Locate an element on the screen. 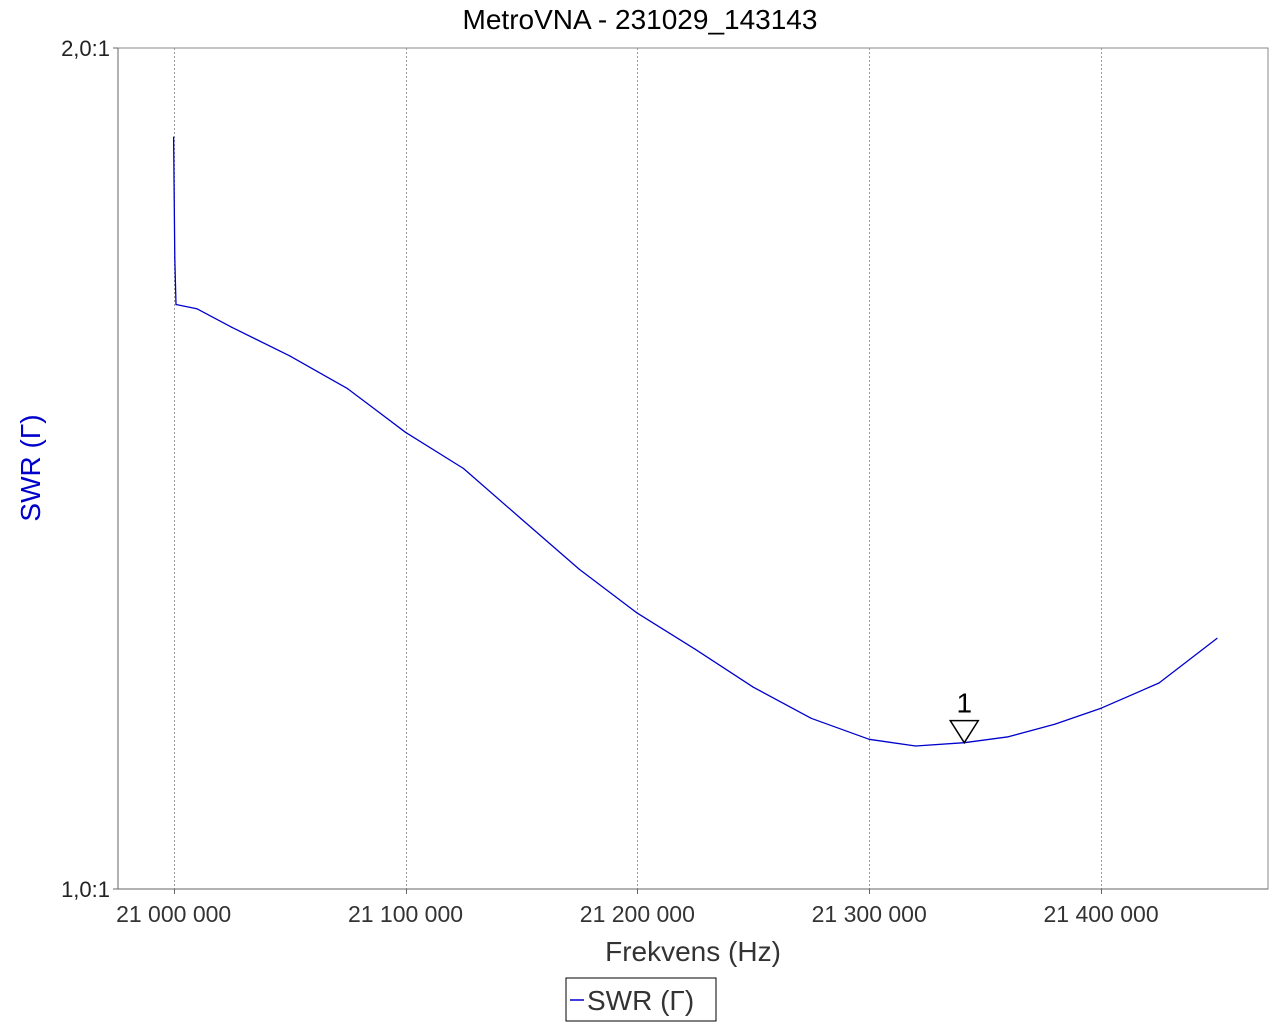  y-tick-label-1: 2,0:1 is located at coordinates (85, 48).